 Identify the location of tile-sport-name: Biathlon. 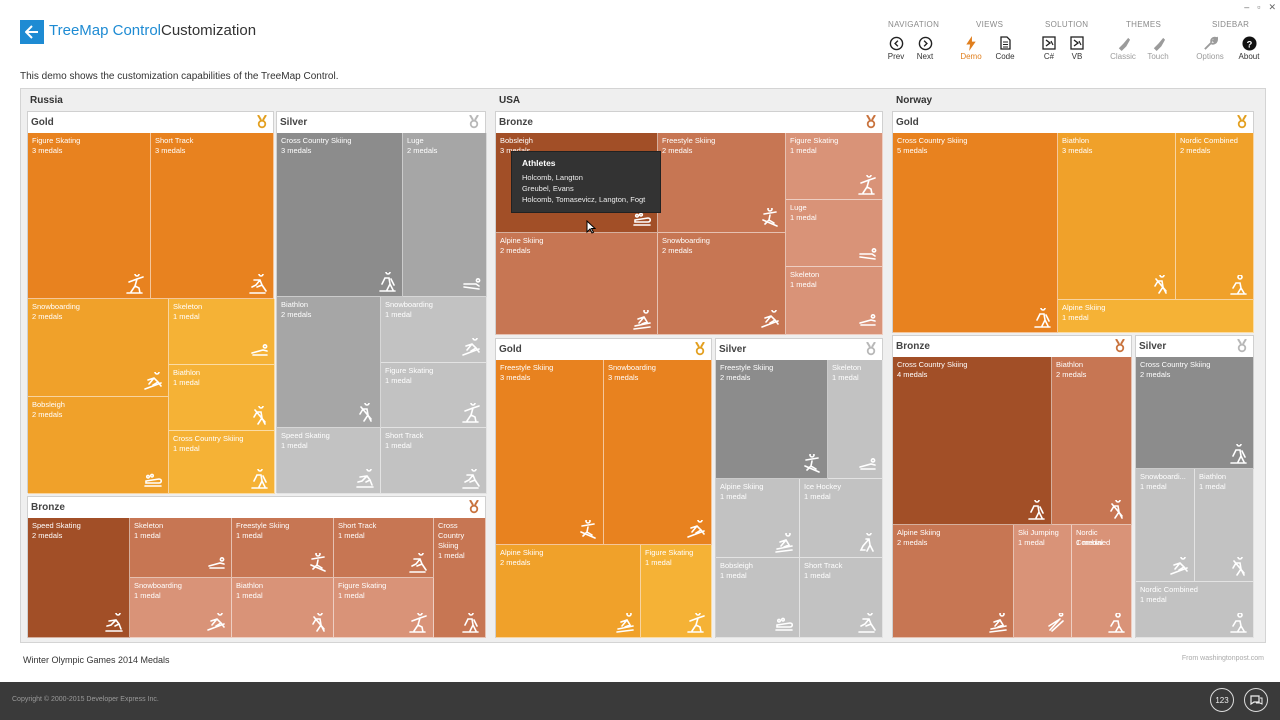
(187, 372).